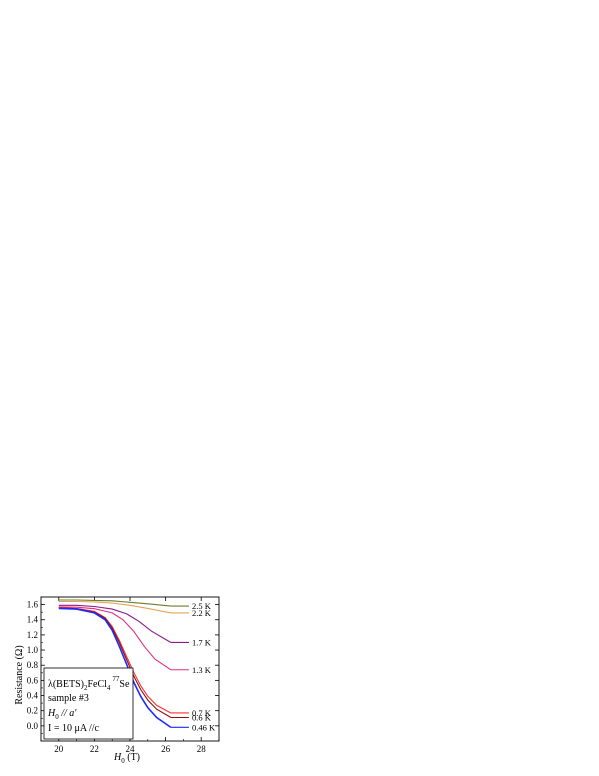 This screenshot has width=599, height=776. I want to click on tick-labels: 20 22 24 26 28 0.0 0.2 0.4 0.6 0.8 1.0 1.2 1.4 1.6, so click(116, 677).